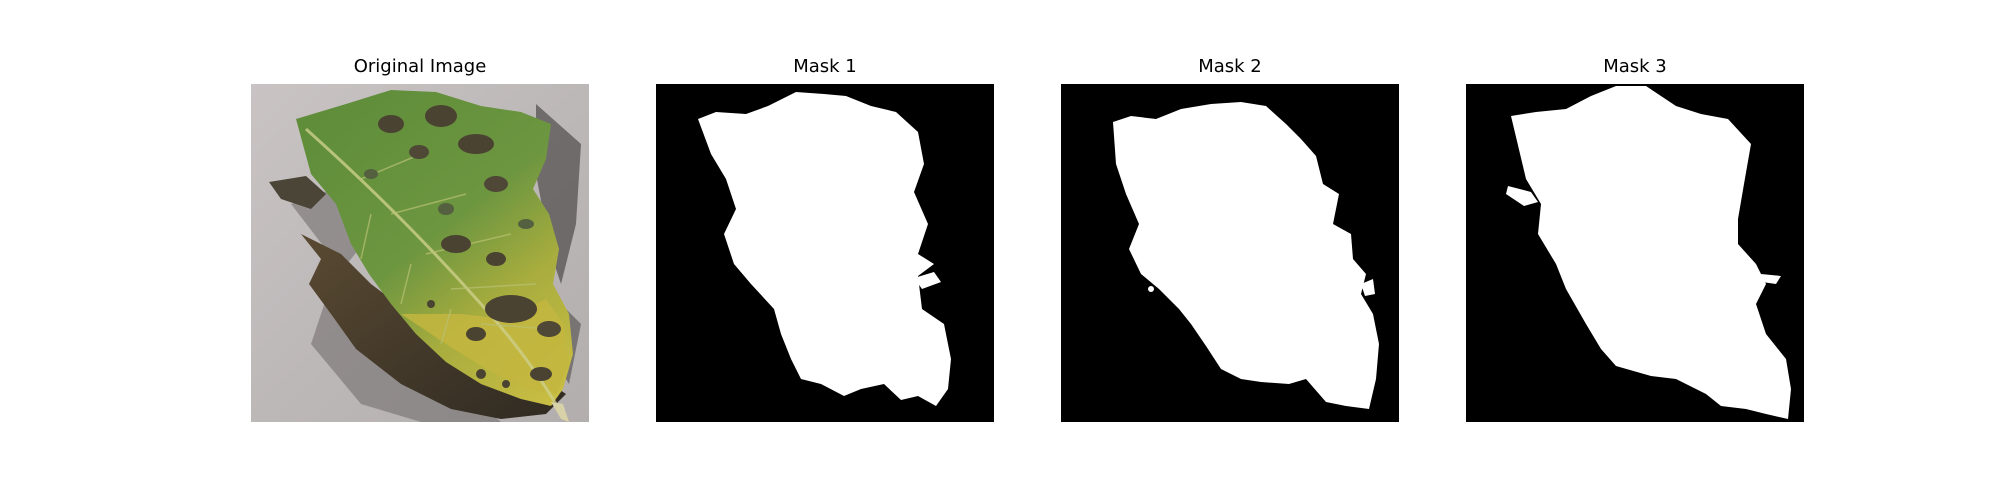  I want to click on original-image-panel: Original Image, so click(420, 238).